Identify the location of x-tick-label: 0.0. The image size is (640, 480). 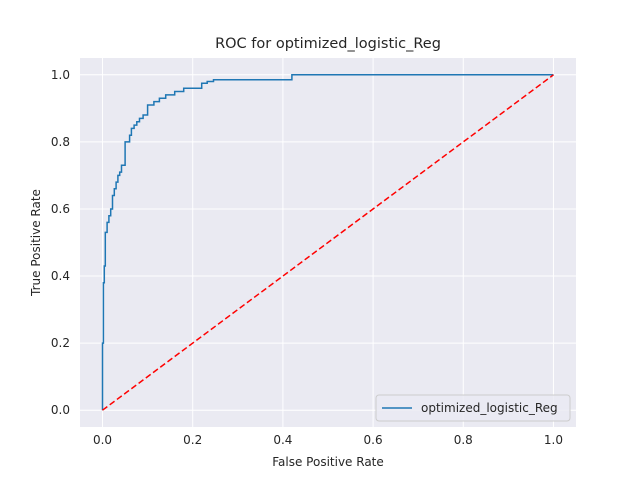
(102, 440).